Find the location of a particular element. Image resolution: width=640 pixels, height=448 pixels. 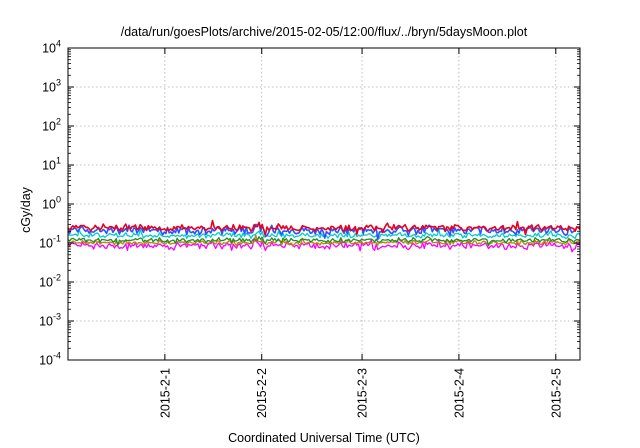

y-tick-label: 10¹ is located at coordinates (51, 164).